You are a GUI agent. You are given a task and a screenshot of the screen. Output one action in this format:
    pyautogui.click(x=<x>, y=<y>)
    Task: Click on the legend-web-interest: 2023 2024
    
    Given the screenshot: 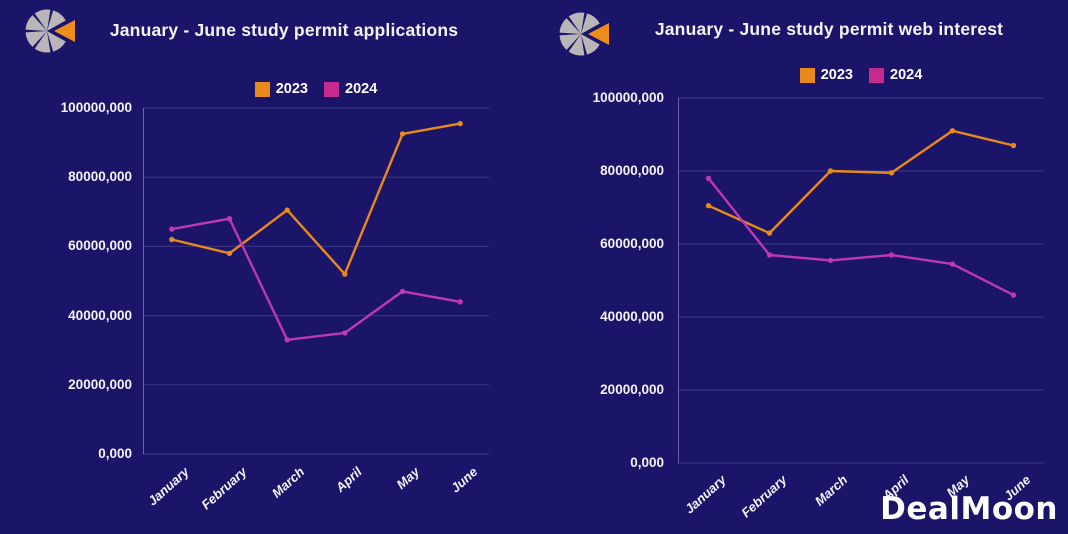 What is the action you would take?
    pyautogui.click(x=861, y=75)
    